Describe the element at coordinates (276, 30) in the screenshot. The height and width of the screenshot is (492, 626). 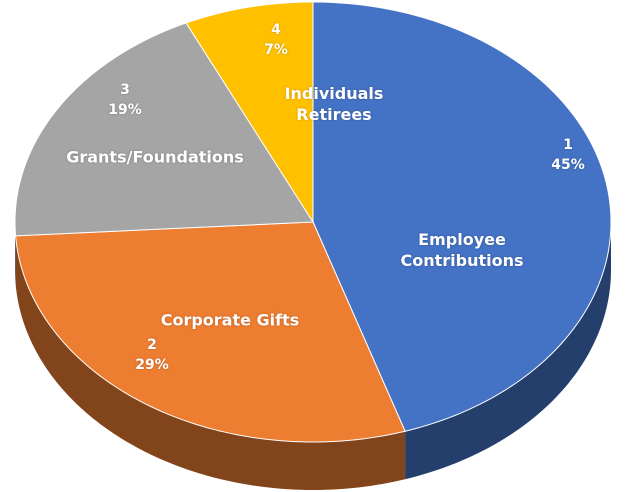
I see `rank-label: 4` at that location.